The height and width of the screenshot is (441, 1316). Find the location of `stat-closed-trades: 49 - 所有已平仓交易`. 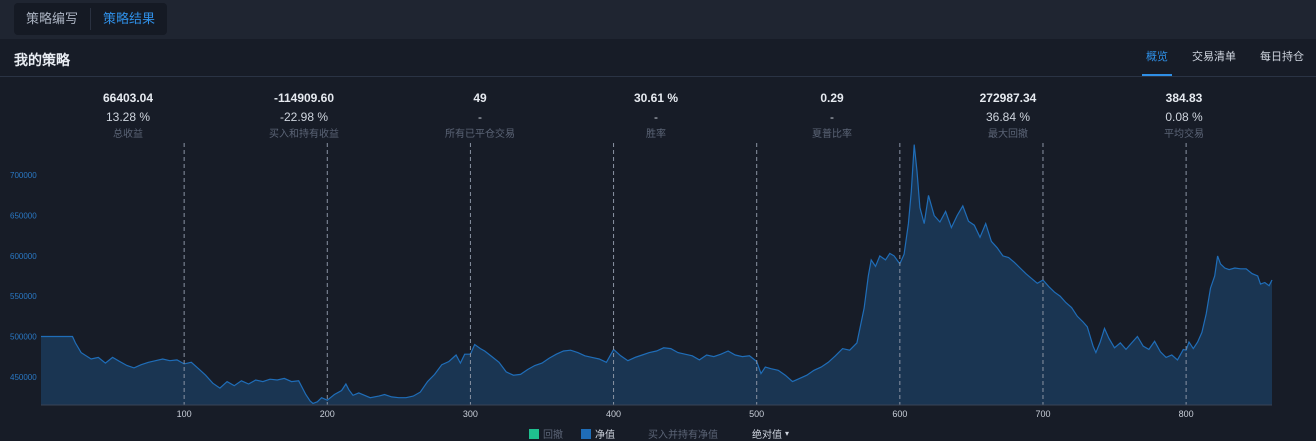

stat-closed-trades: 49 - 所有已平仓交易 is located at coordinates (480, 116).